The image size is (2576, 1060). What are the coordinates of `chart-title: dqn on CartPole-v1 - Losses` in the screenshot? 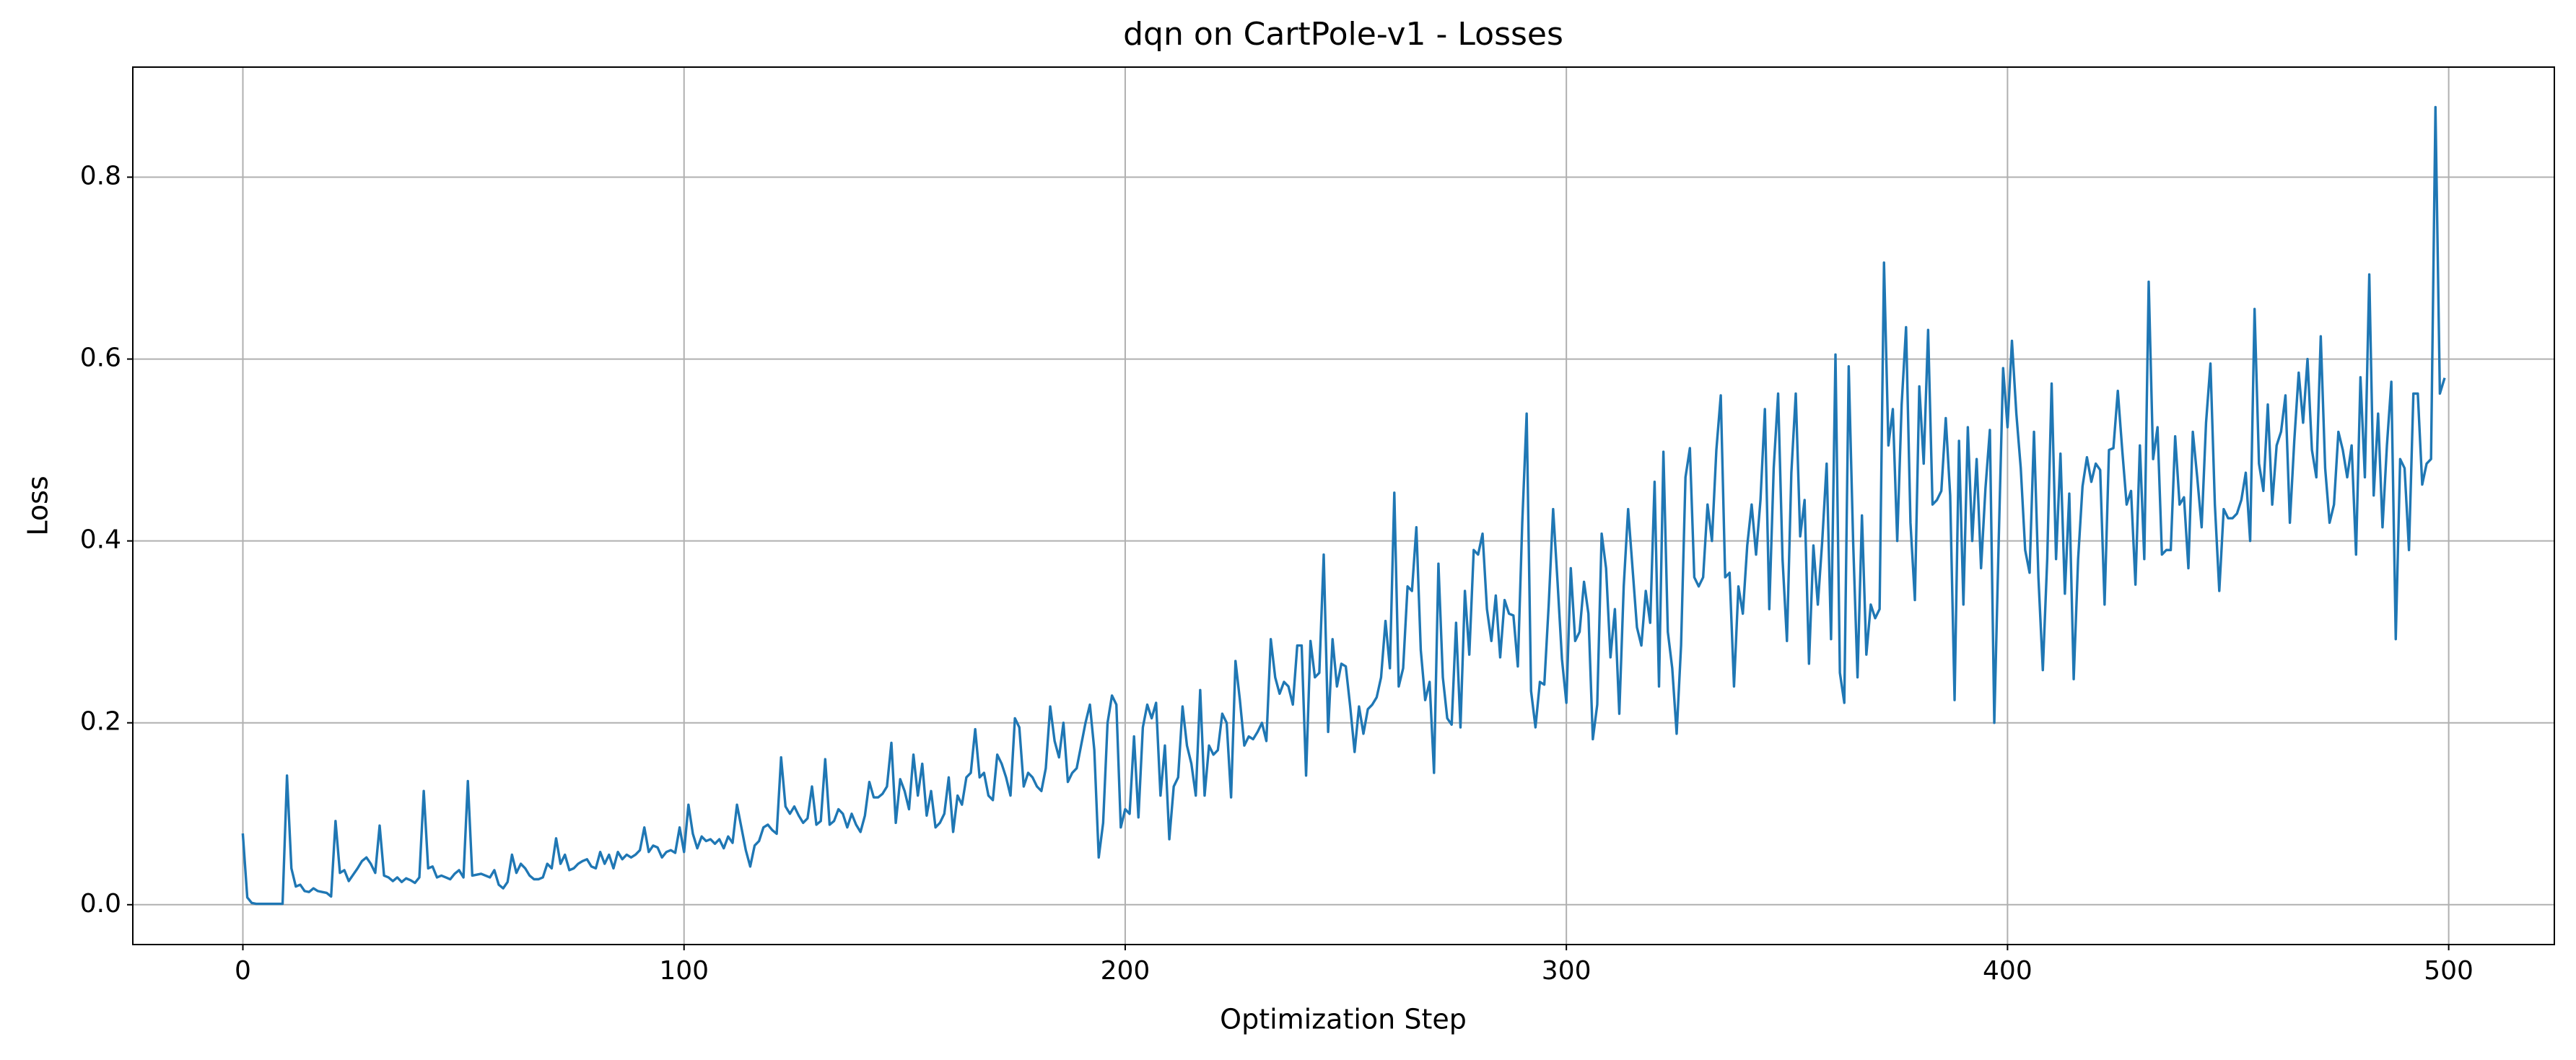 It's located at (1343, 34).